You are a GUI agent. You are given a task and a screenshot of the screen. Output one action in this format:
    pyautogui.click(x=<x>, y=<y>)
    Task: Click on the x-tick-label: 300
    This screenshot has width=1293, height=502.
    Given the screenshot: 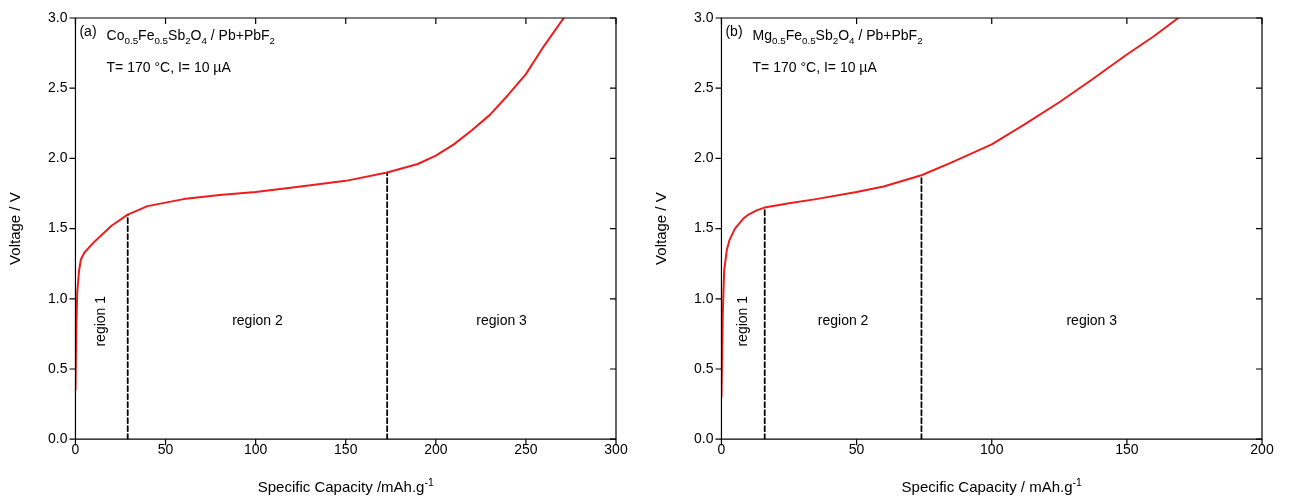 What is the action you would take?
    pyautogui.click(x=616, y=449)
    